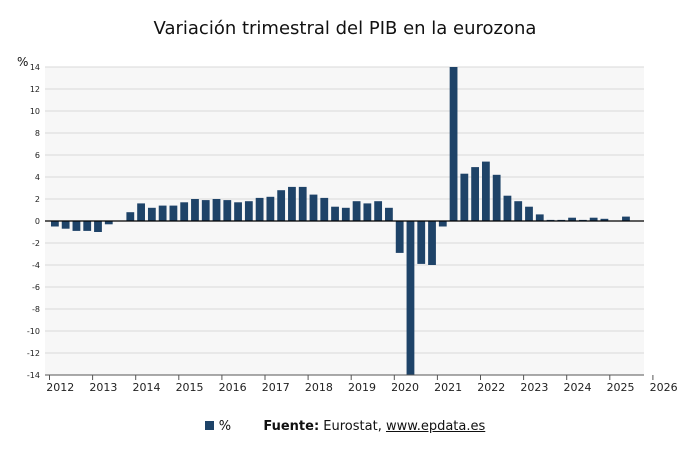  What do you see at coordinates (103, 387) in the screenshot?
I see `x-tick-label: 2013` at bounding box center [103, 387].